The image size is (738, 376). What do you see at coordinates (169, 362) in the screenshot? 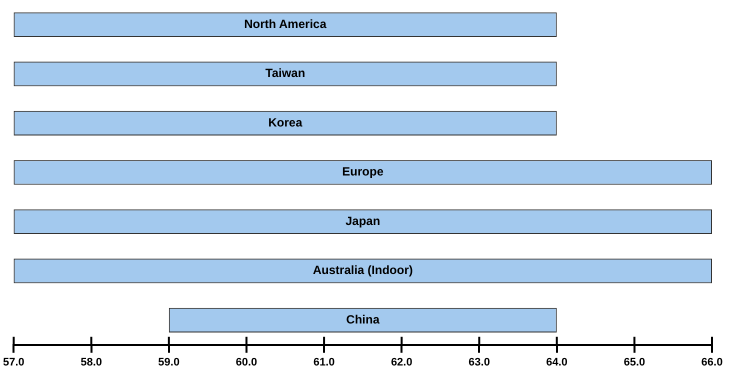
I see `x-tick-label: 59.0` at bounding box center [169, 362].